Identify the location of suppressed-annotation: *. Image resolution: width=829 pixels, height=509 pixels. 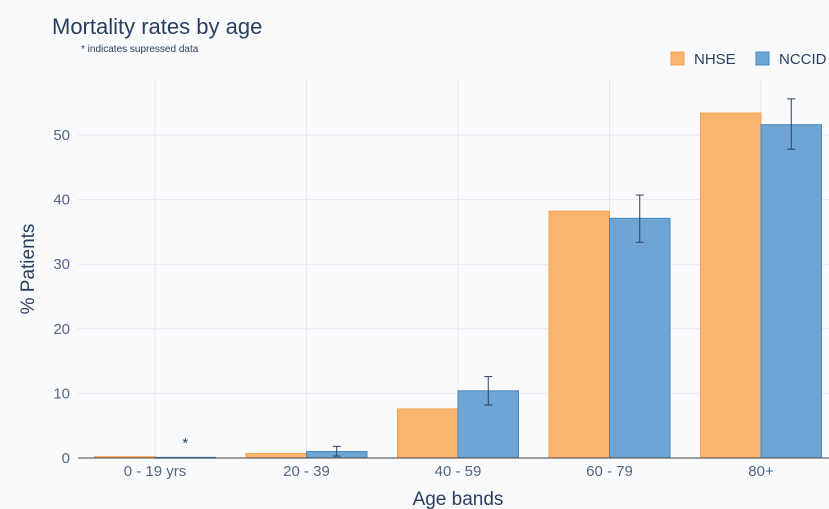
(185, 443).